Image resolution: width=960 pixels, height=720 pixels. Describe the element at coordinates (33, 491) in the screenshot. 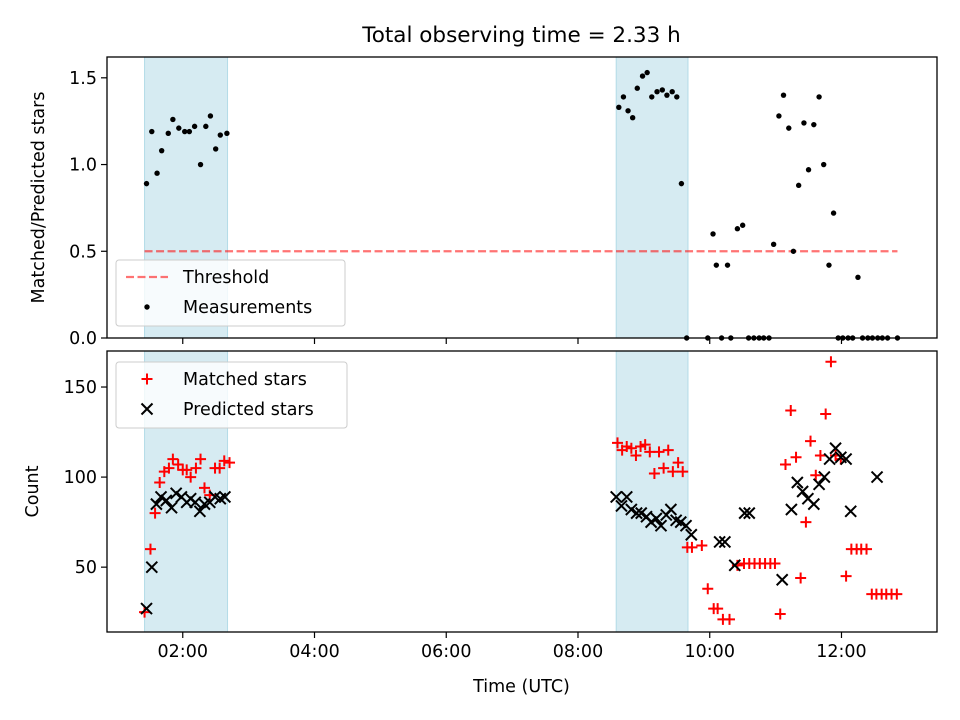

I see `y-axis-label: Count` at that location.